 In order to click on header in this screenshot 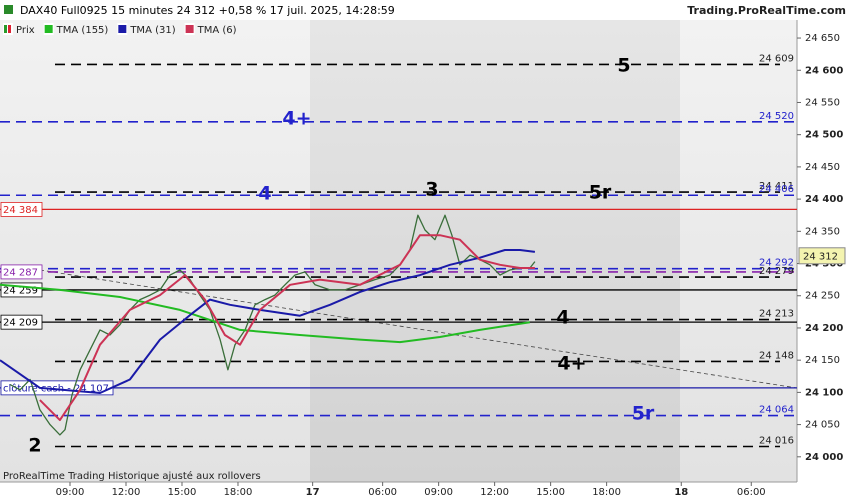, I will do `click(425, 10)`.